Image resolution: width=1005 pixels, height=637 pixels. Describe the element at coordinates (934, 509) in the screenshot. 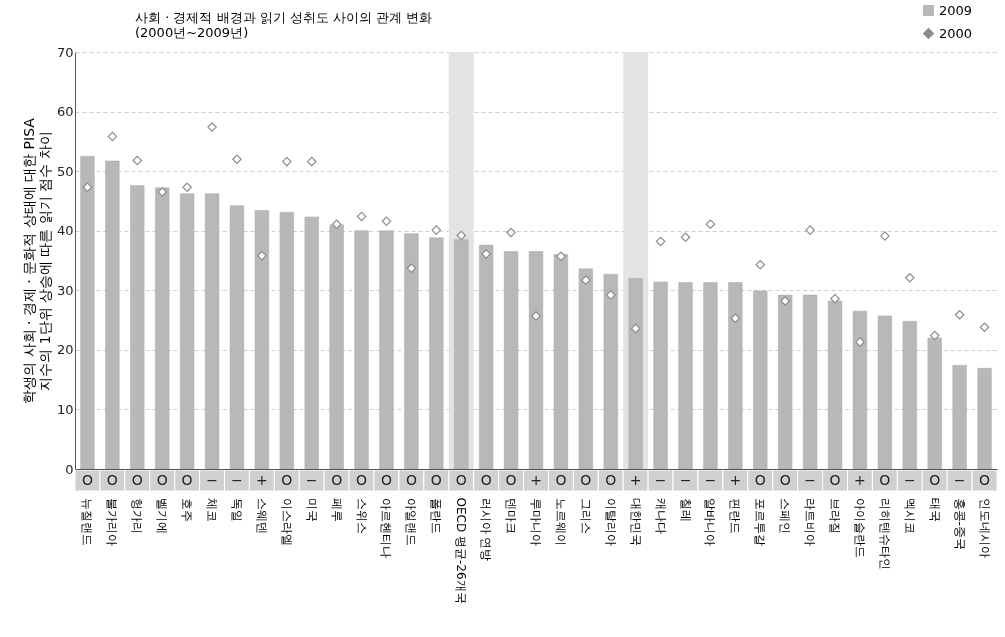

I see `x-tick-label: 태국` at that location.